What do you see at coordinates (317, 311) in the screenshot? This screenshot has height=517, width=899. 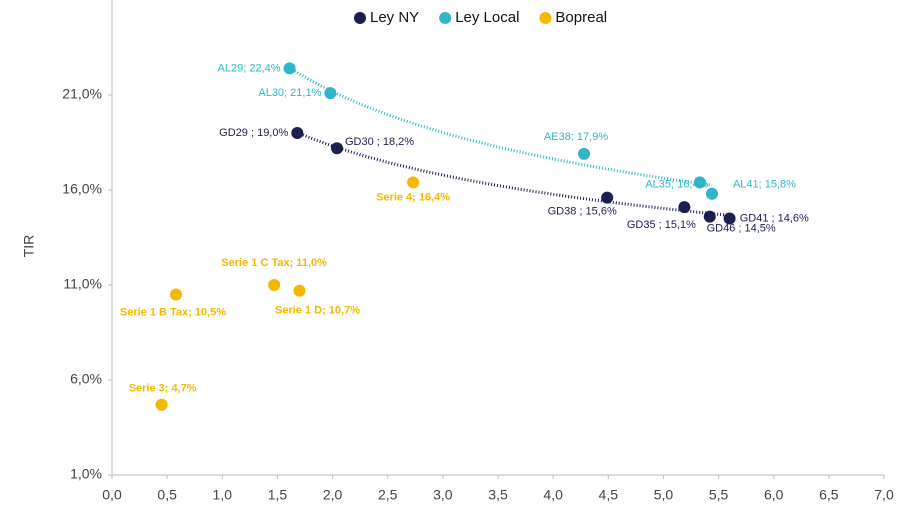 I see `data-label: Serie 1 D; 10,7%` at bounding box center [317, 311].